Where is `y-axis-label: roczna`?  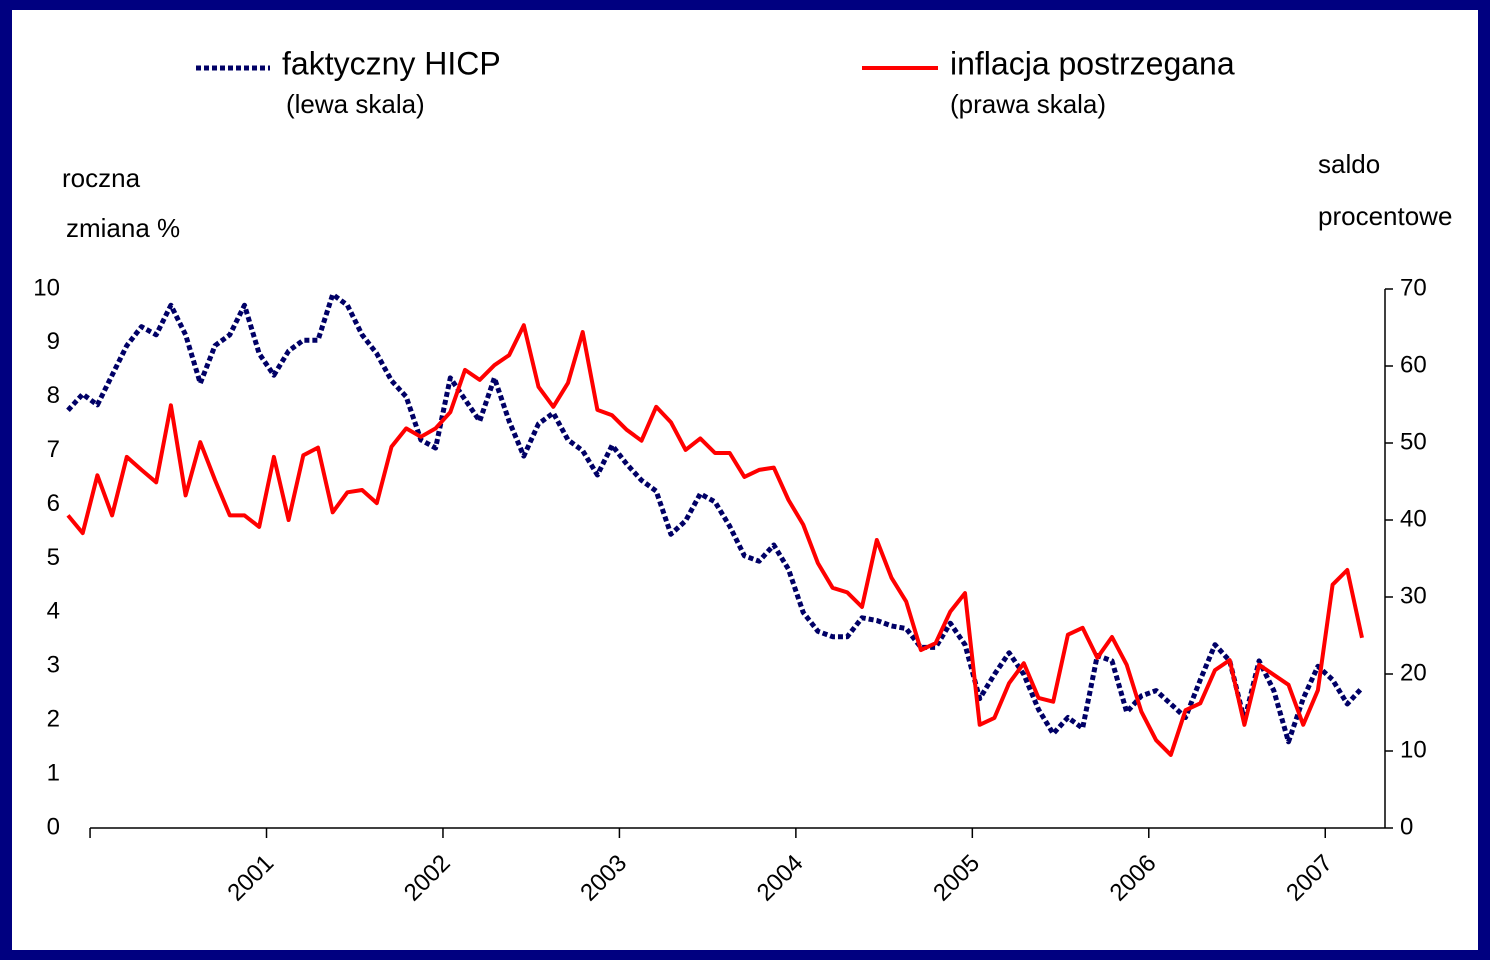
y-axis-label: roczna is located at coordinates (101, 178).